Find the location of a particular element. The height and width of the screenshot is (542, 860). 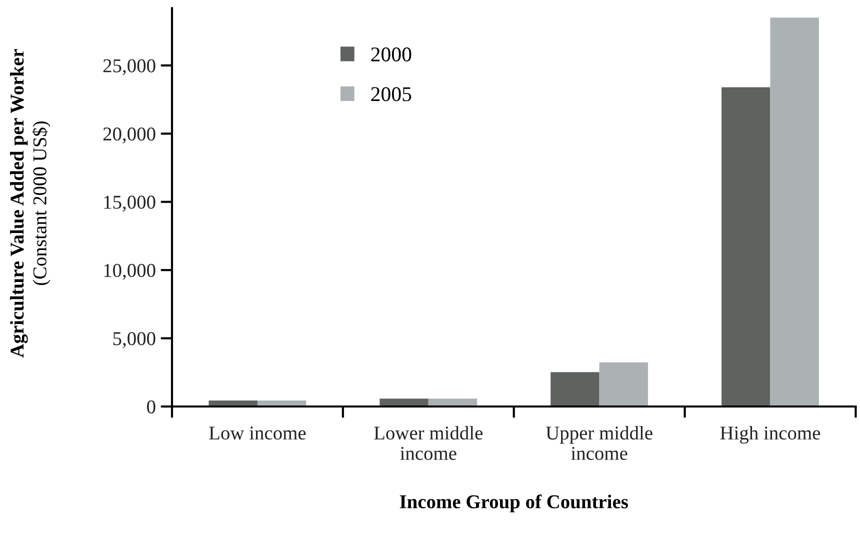

x-tick-label: Upper middle income is located at coordinates (599, 443).